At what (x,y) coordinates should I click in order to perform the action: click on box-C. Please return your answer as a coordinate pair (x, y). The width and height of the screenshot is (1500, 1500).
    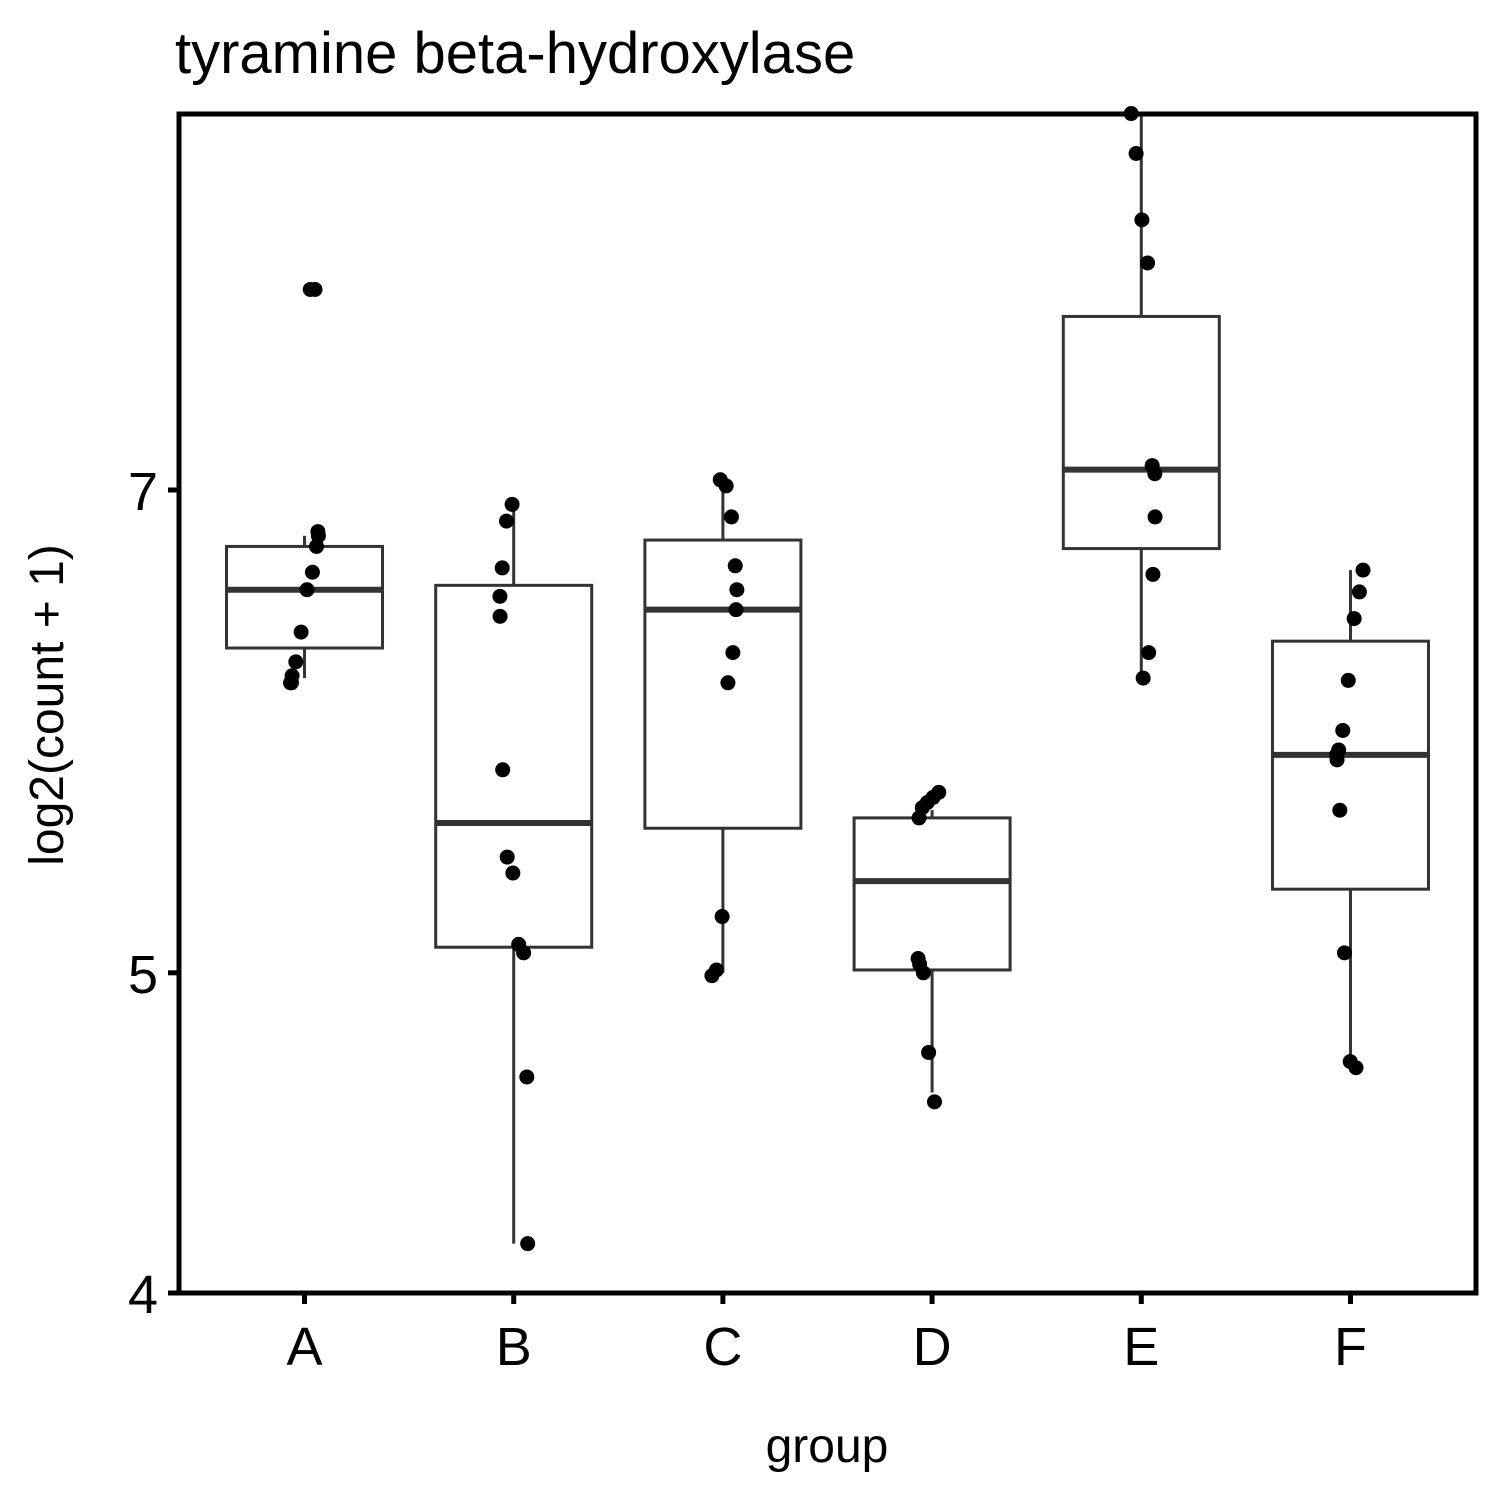
    Looking at the image, I should click on (723, 727).